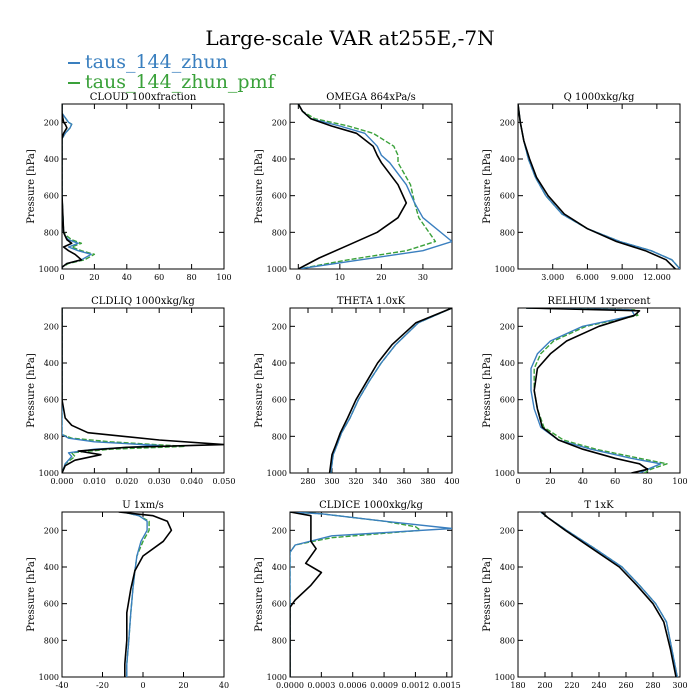 The height and width of the screenshot is (700, 700). Describe the element at coordinates (403, 481) in the screenshot. I see `x-tick-label: 360` at that location.